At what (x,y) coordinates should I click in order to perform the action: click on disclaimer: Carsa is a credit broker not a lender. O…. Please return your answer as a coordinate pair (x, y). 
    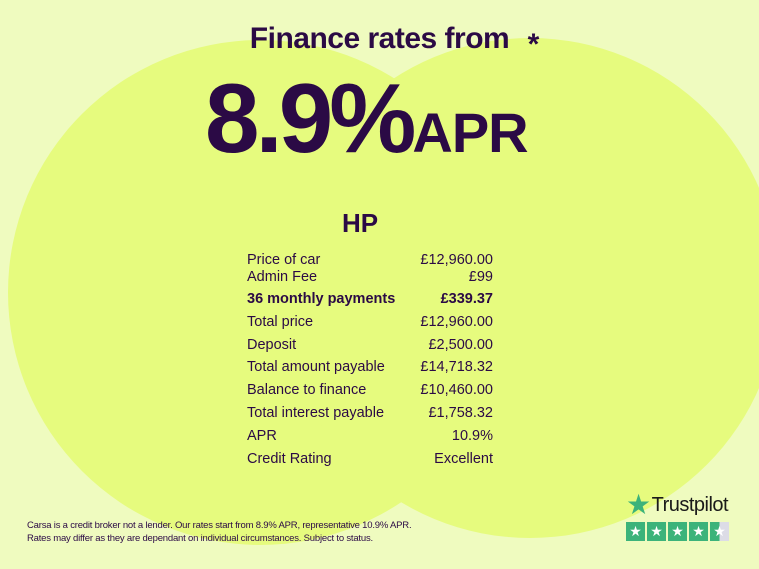
    Looking at the image, I should click on (219, 532).